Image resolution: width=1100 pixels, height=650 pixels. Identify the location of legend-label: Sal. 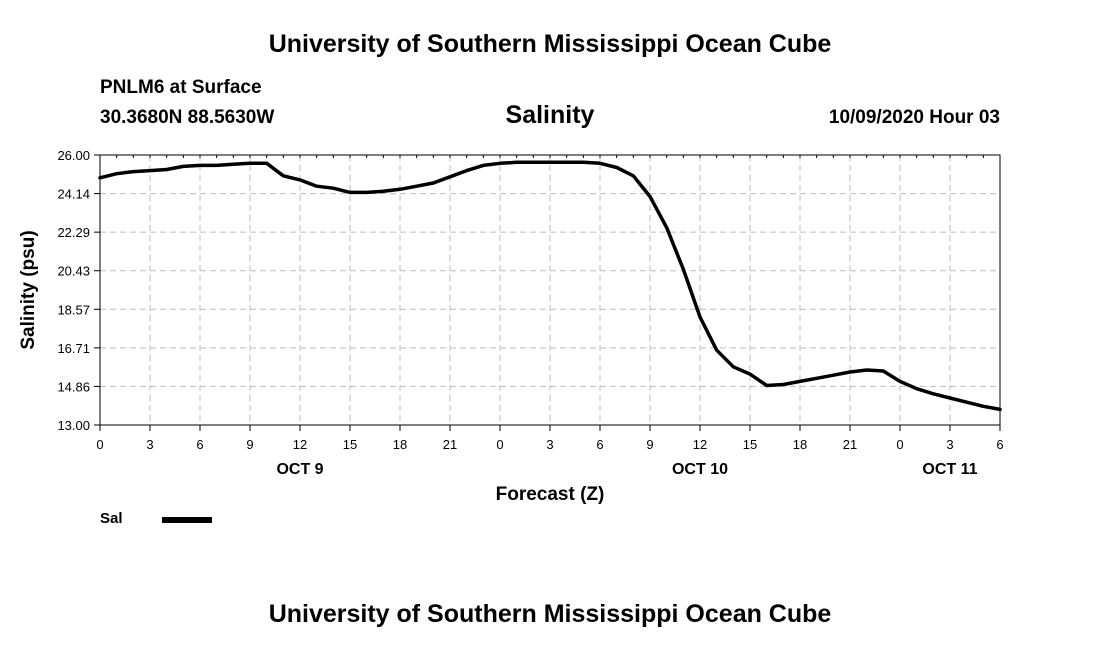
(111, 518).